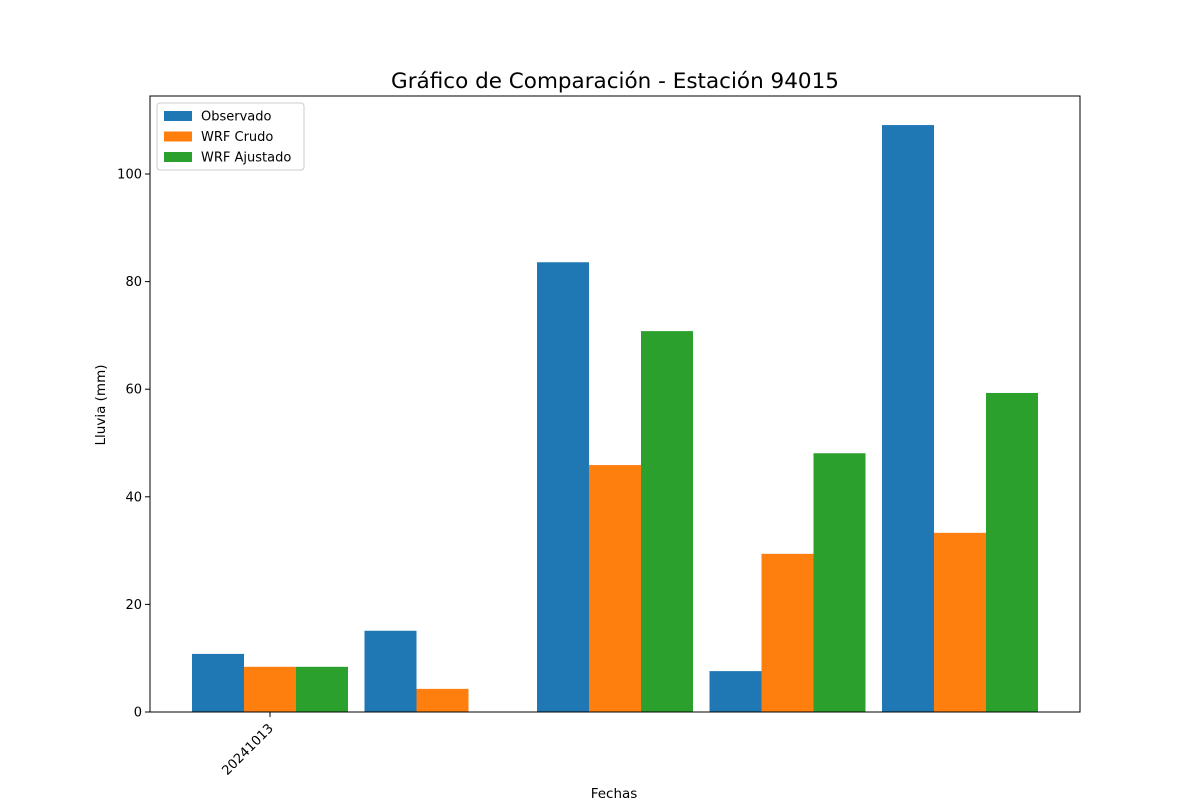  What do you see at coordinates (614, 793) in the screenshot?
I see `x-axis-label: Fechas` at bounding box center [614, 793].